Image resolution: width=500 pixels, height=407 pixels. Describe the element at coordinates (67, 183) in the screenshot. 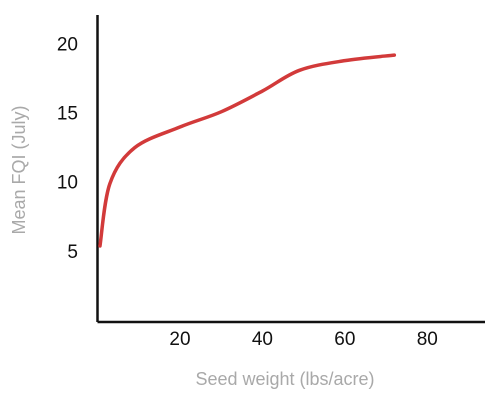

I see `y-tick-label: 10` at that location.